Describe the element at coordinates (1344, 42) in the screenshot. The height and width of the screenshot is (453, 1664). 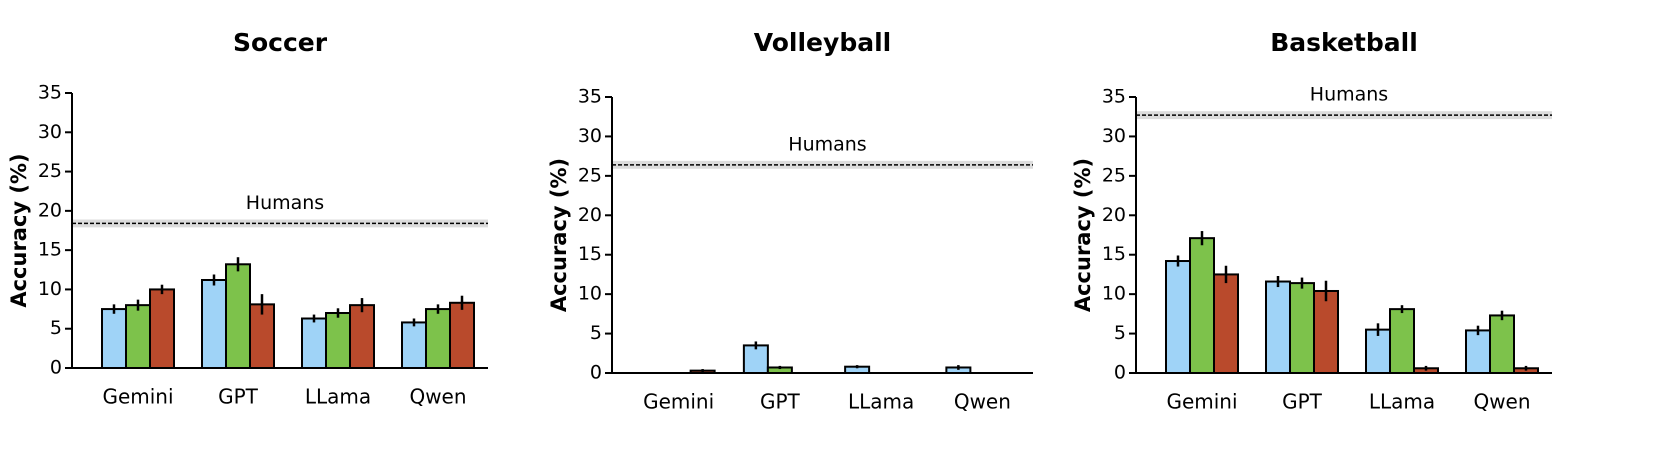
I see `chart-title: Basketball` at that location.